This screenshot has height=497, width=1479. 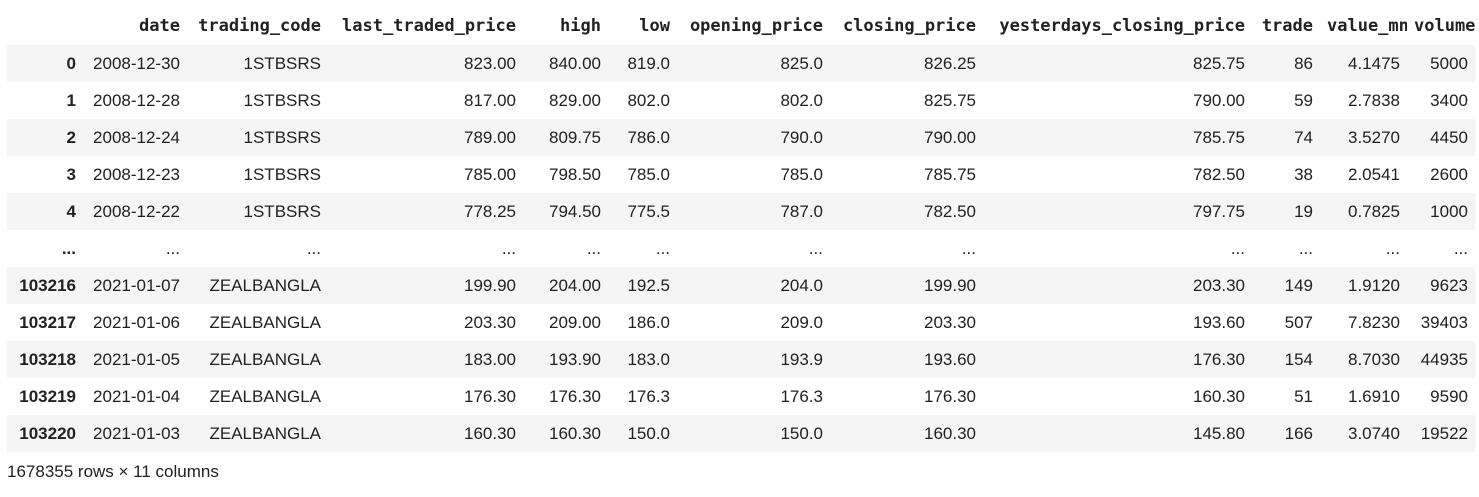 What do you see at coordinates (490, 285) in the screenshot?
I see `cell-last-traded-price: 199.90` at bounding box center [490, 285].